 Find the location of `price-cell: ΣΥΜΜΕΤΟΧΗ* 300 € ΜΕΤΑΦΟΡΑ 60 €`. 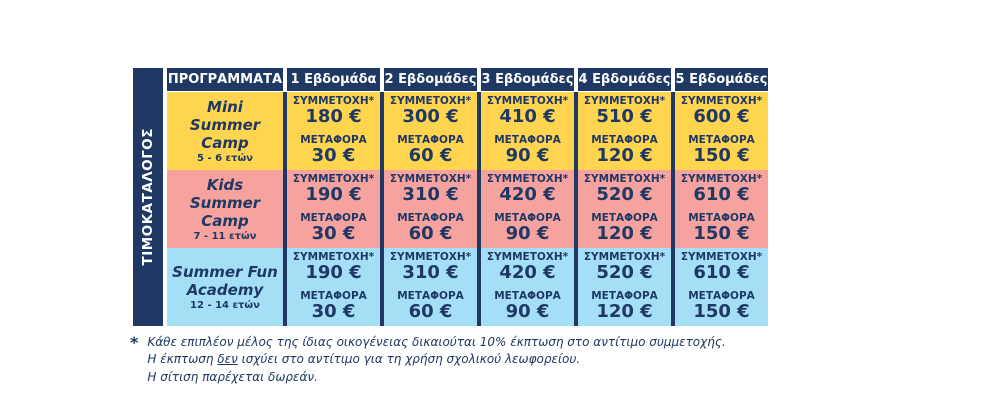

price-cell: ΣΥΜΜΕΤΟΧΗ* 300 € ΜΕΤΑΦΟΡΑ 60 € is located at coordinates (428, 131).